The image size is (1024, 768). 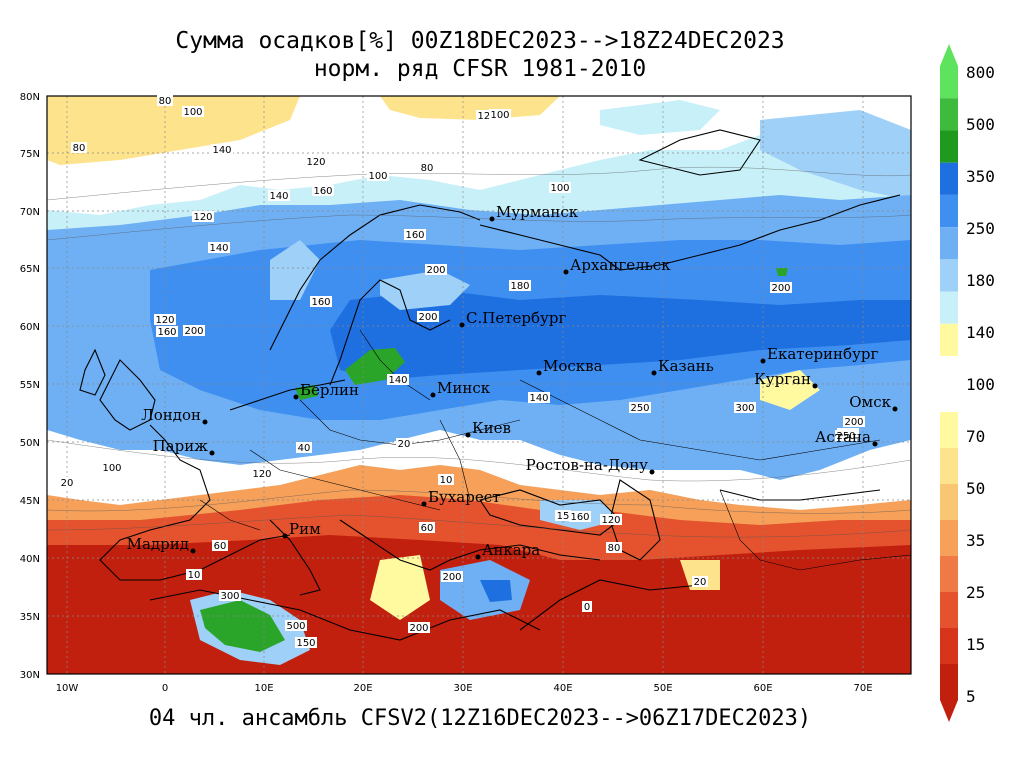 What do you see at coordinates (464, 388) in the screenshot?
I see `city-label: Минск` at bounding box center [464, 388].